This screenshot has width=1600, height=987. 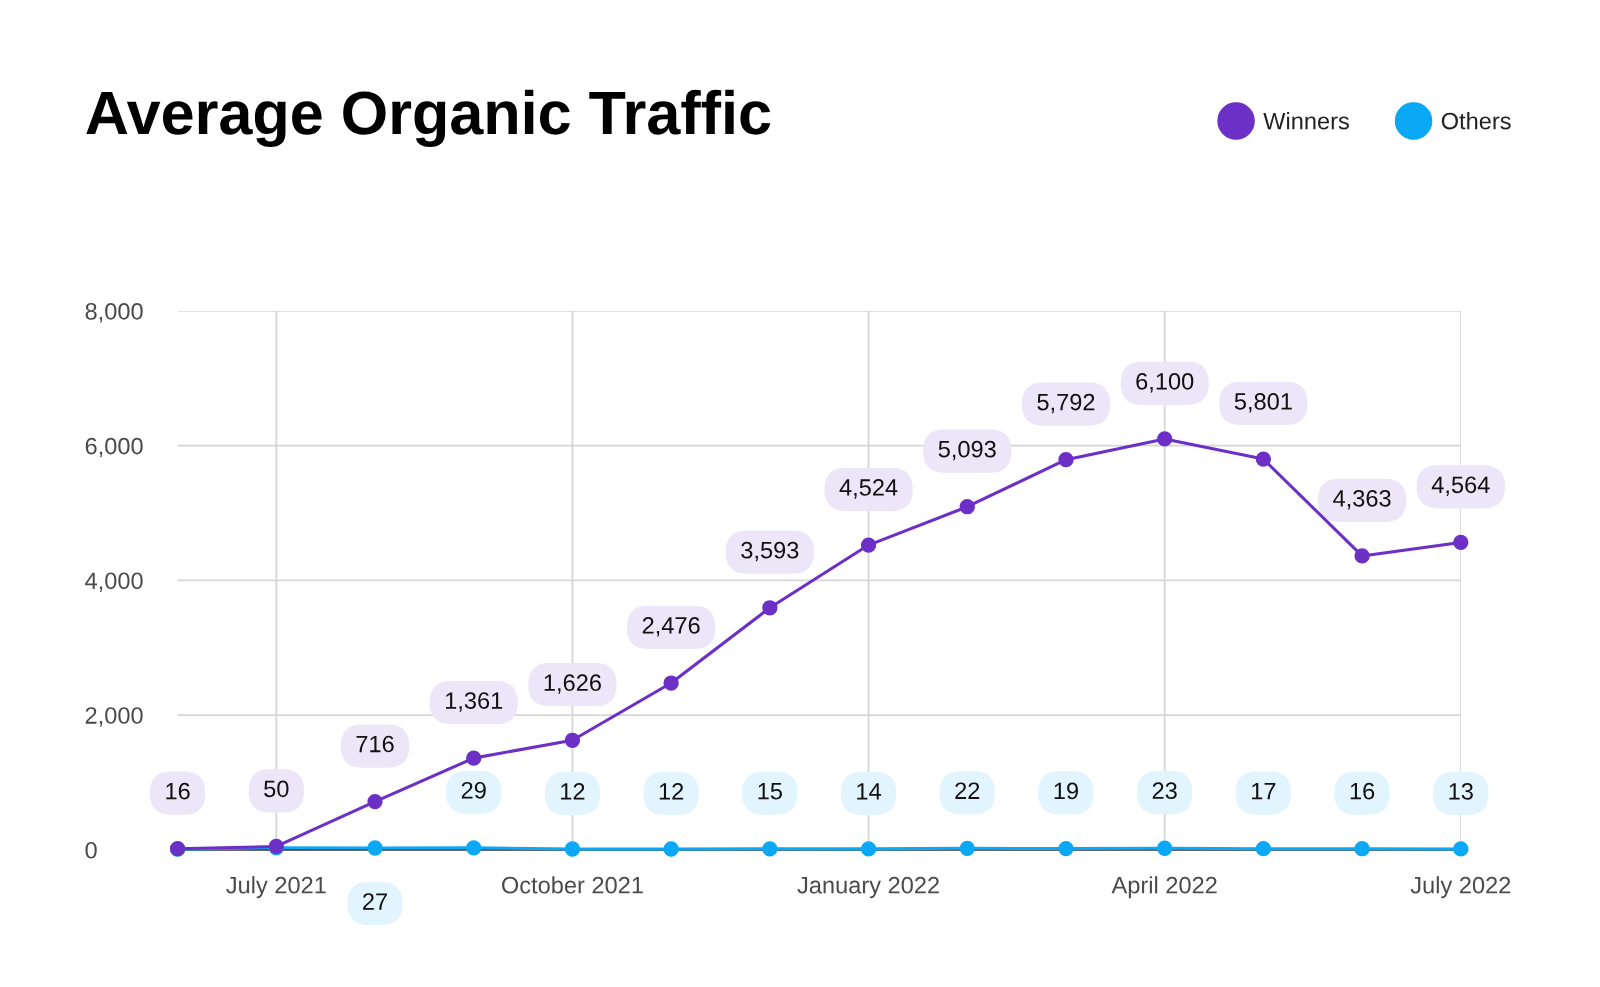 What do you see at coordinates (1165, 382) in the screenshot?
I see `data-label: 6,100` at bounding box center [1165, 382].